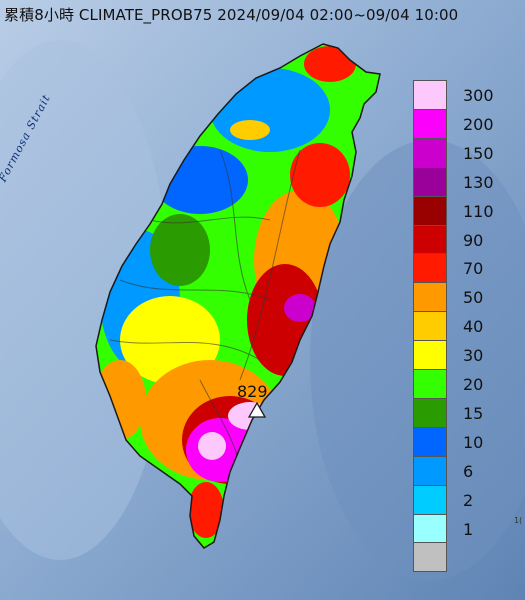  Describe the element at coordinates (467, 557) in the screenshot. I see `legend-item` at that location.